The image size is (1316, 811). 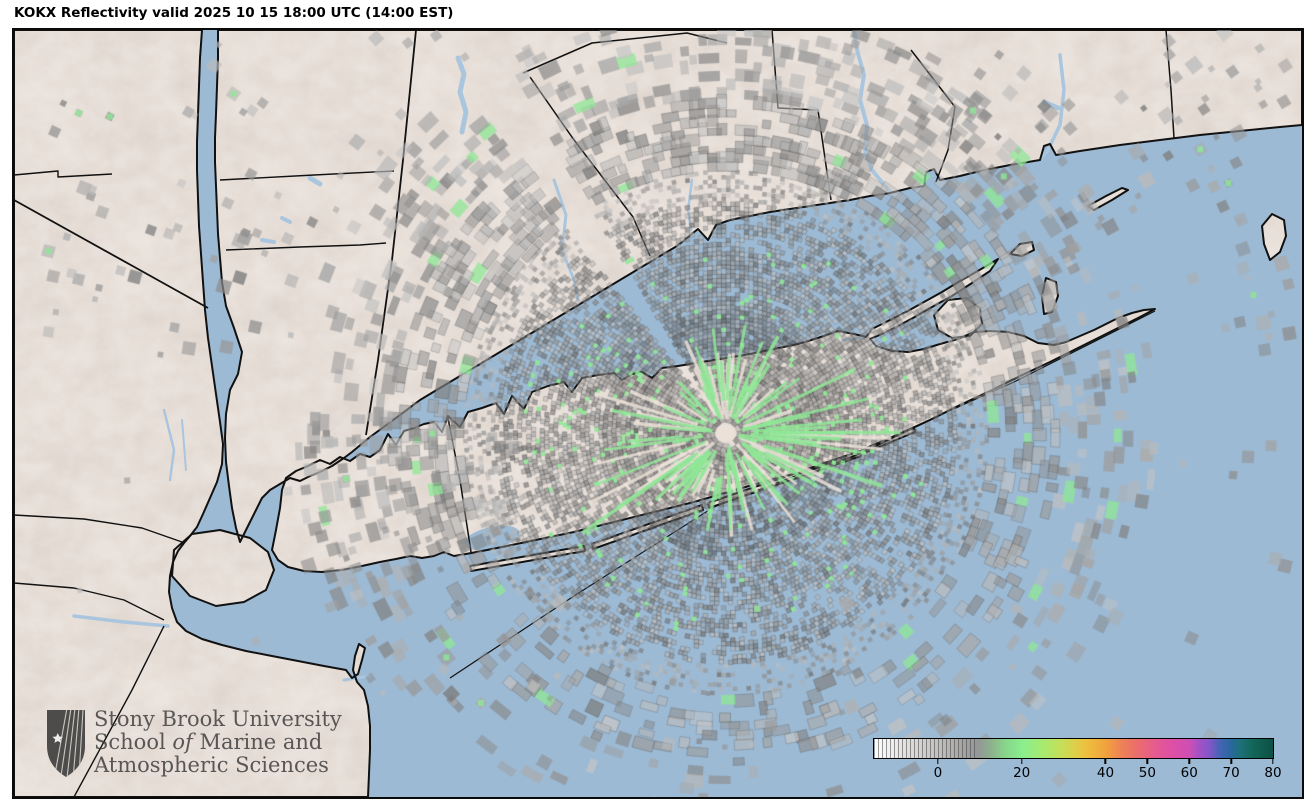 I want to click on reflectivity-colorbar: 0 20 40 50 60 70 80, so click(x=1077, y=759).